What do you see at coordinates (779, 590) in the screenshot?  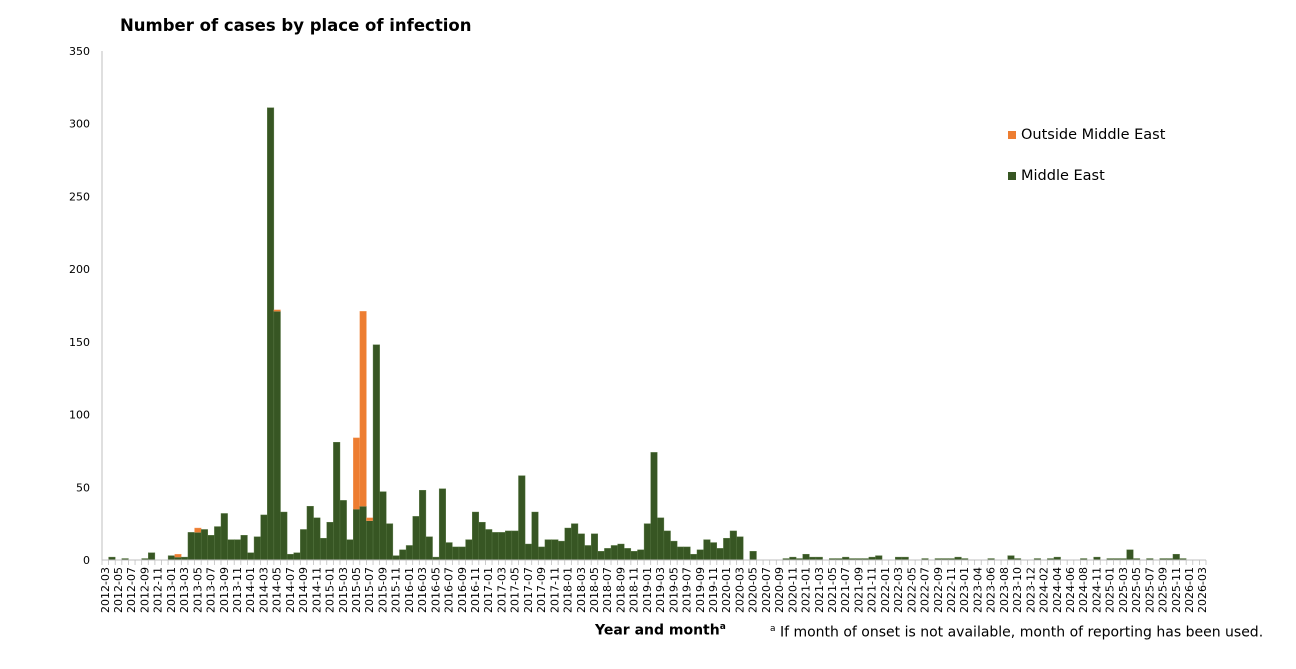 I see `x-tick-label: 2020-09` at bounding box center [779, 590].